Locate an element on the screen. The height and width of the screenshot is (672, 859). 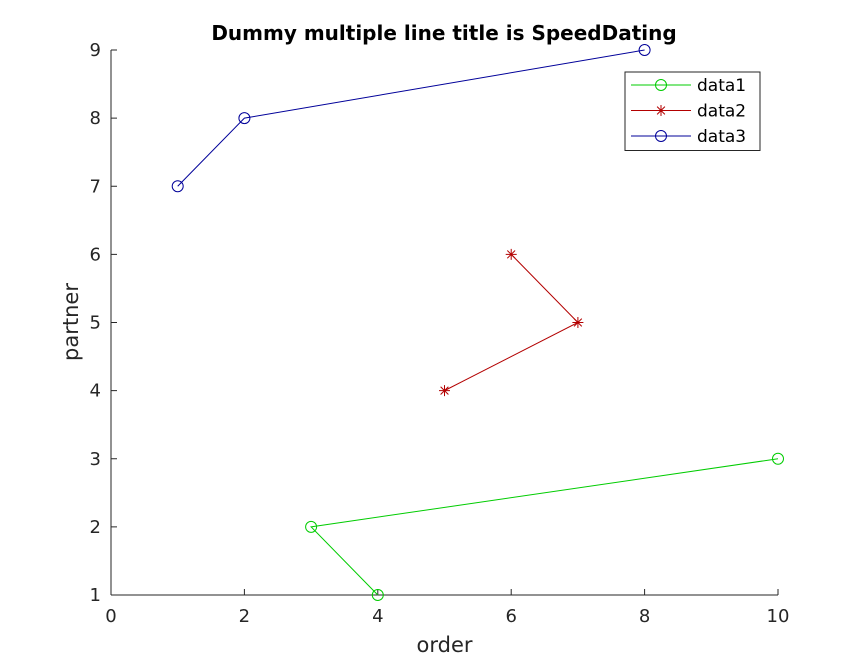
series-data3 is located at coordinates (411, 118).